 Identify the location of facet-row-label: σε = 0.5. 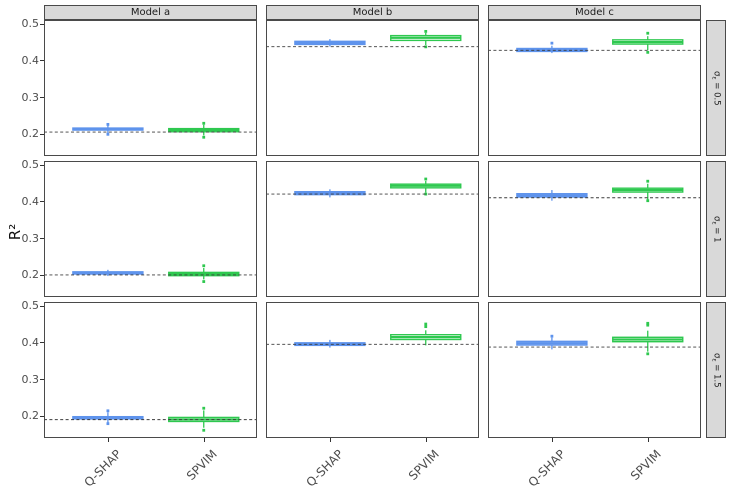
(716, 88).